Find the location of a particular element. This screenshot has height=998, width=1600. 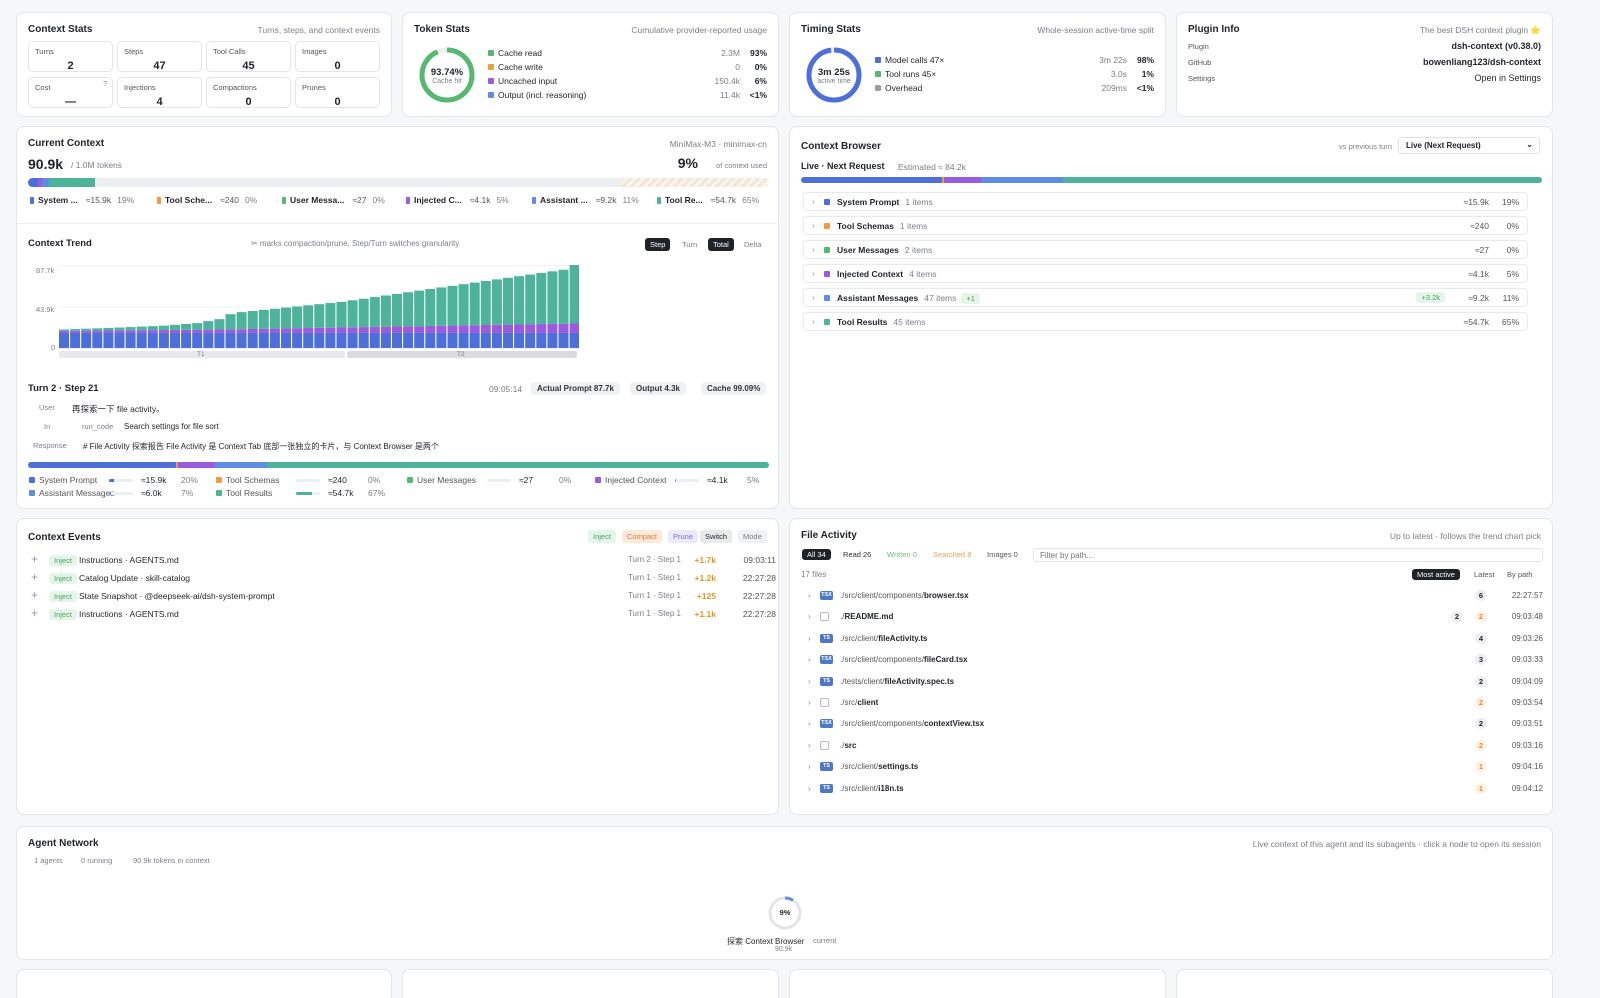

plugin-settings-value: Open in Settings is located at coordinates (1507, 78).